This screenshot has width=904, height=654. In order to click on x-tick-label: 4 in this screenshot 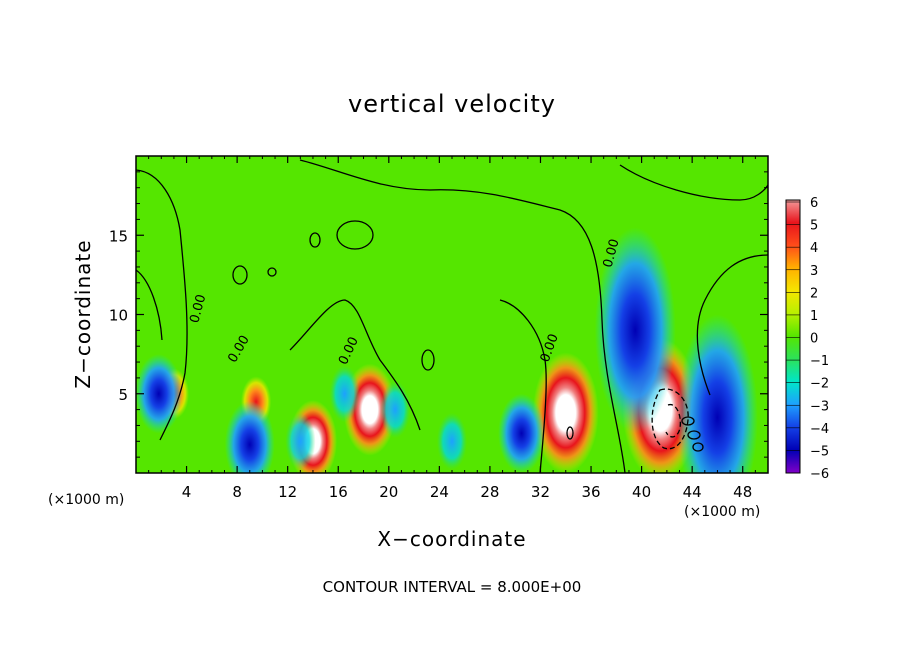, I will do `click(187, 492)`.